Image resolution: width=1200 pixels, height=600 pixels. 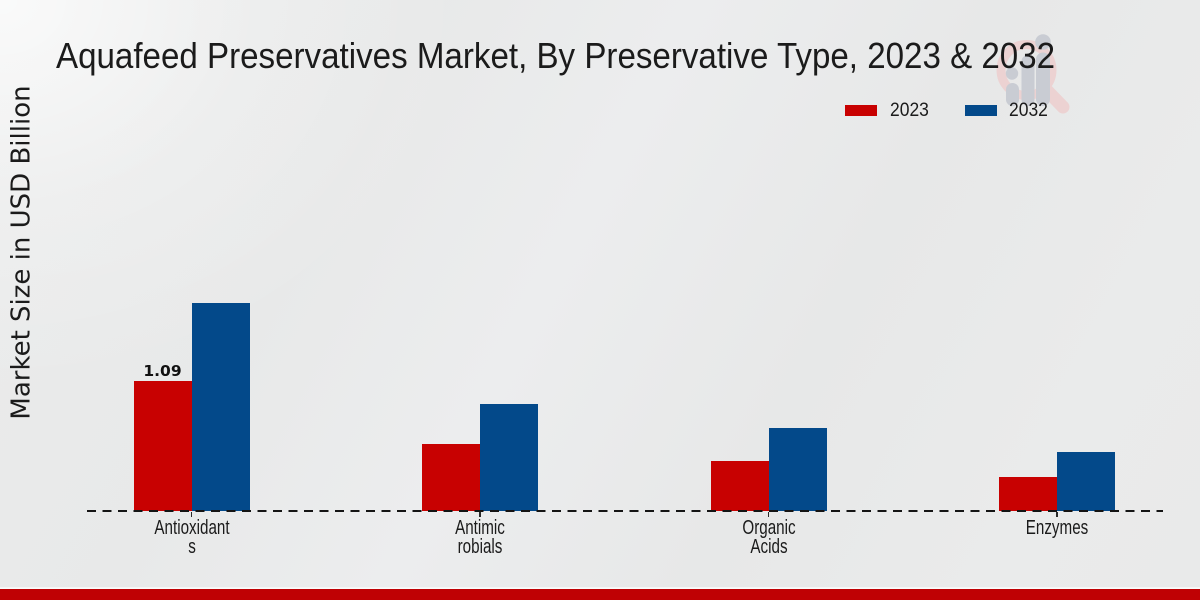 I want to click on bar-2023-enzymes, so click(x=1028, y=494).